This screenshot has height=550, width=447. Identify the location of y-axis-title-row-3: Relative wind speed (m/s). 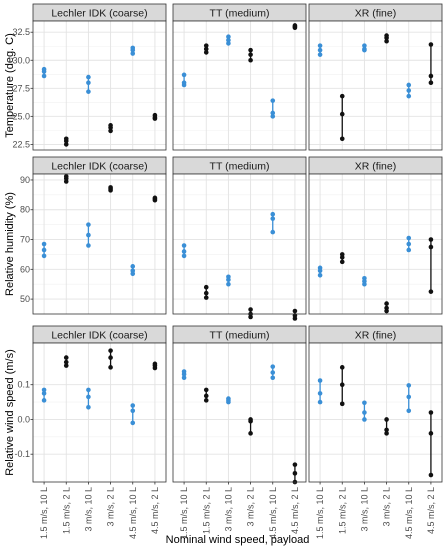
(10, 412).